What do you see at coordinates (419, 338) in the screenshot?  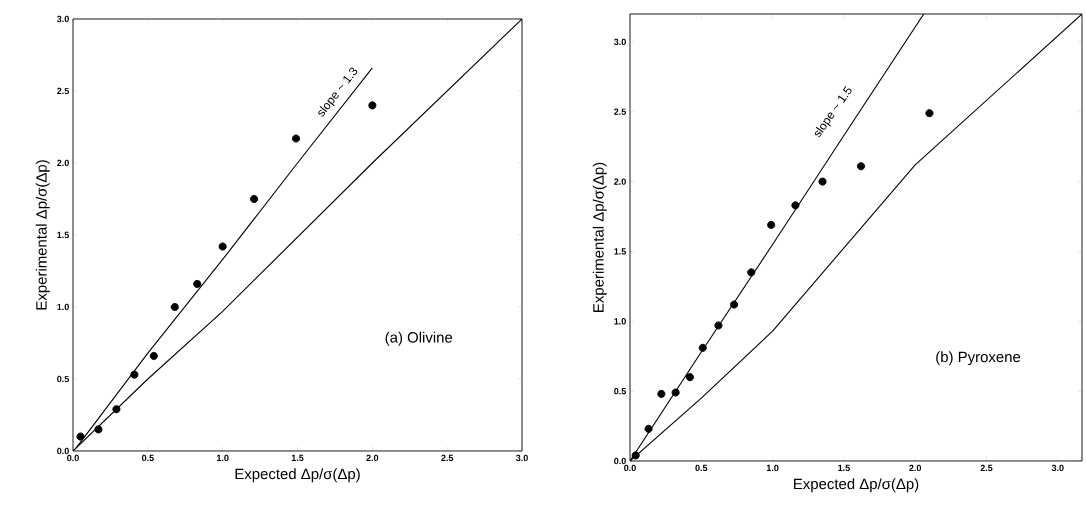 I see `annotation: (a) Olivine` at bounding box center [419, 338].